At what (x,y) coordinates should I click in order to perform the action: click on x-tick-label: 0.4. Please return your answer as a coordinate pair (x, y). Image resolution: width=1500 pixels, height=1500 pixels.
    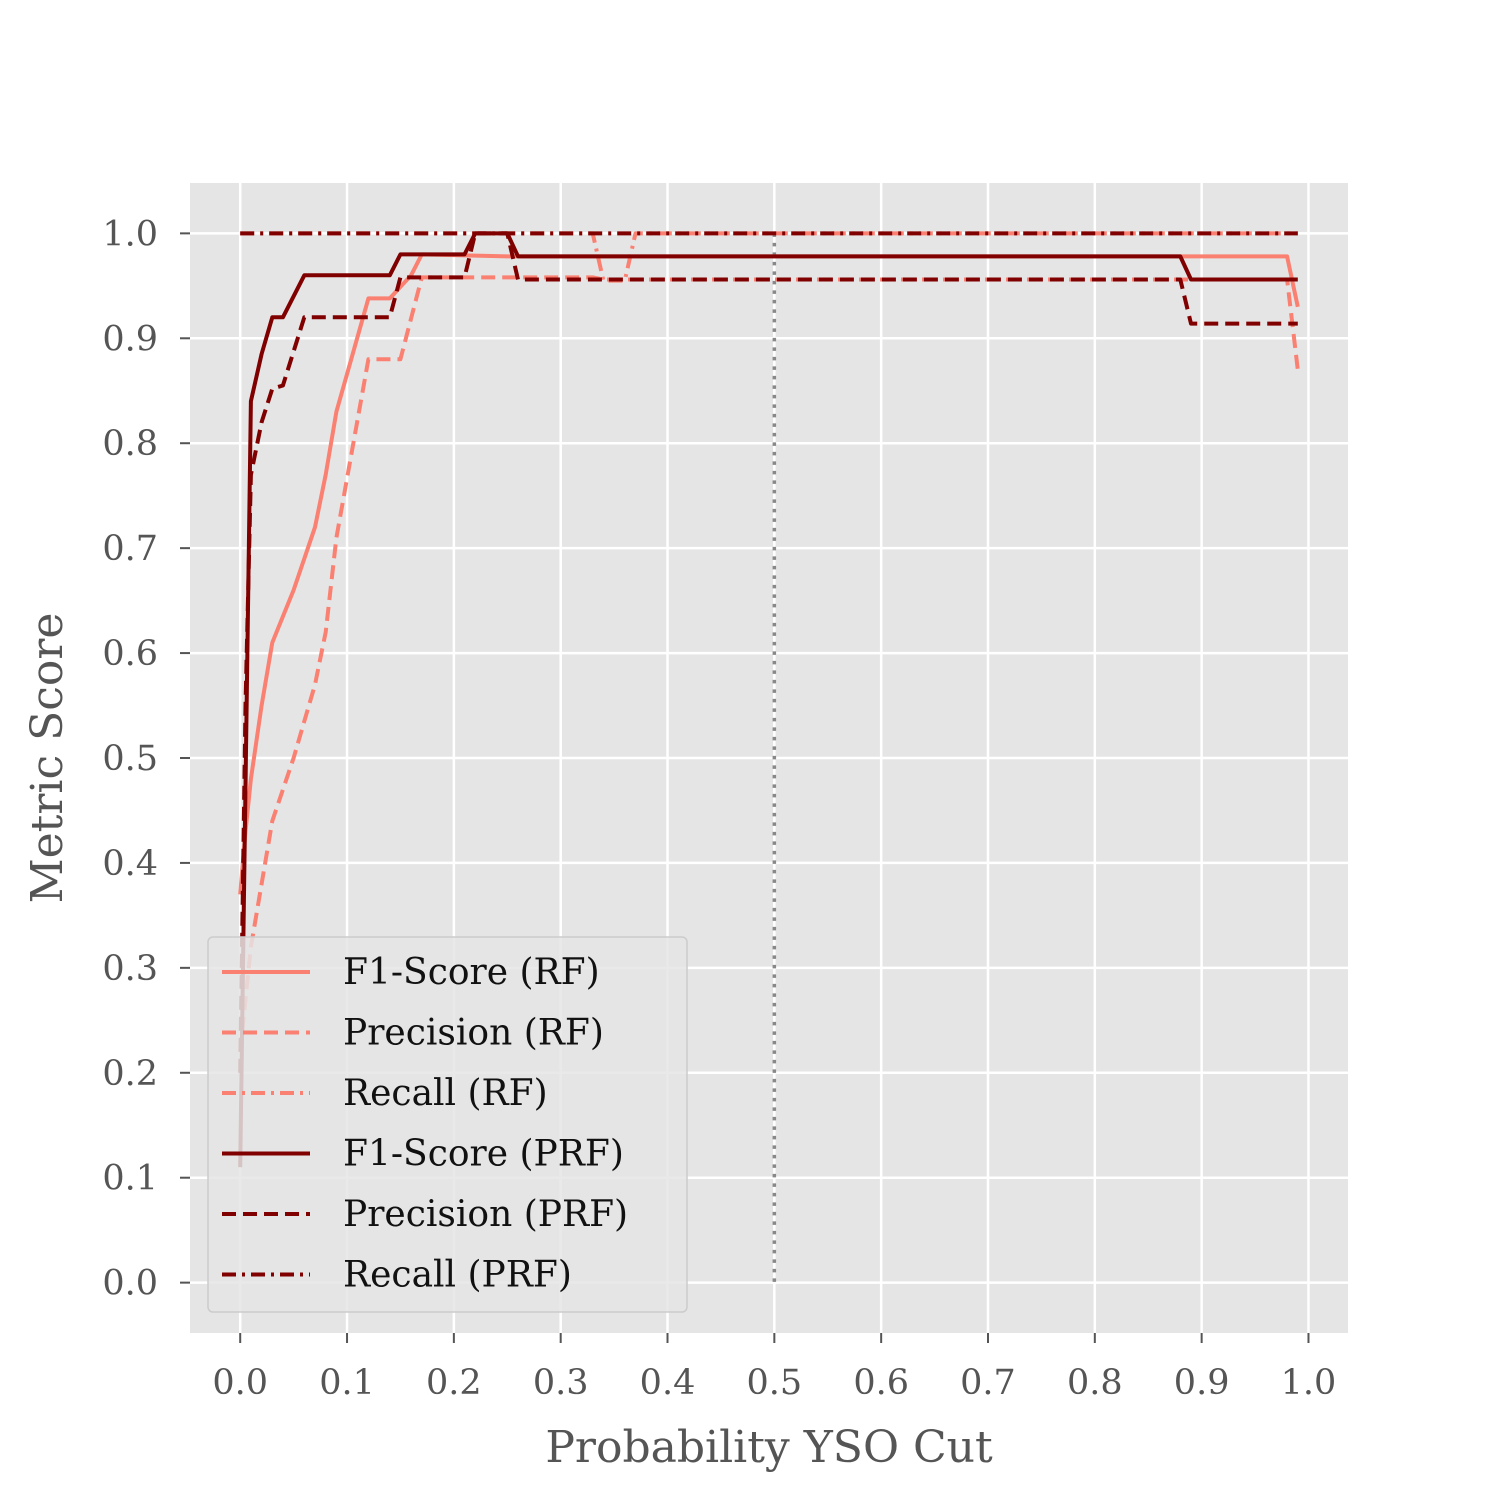
    Looking at the image, I should click on (668, 1383).